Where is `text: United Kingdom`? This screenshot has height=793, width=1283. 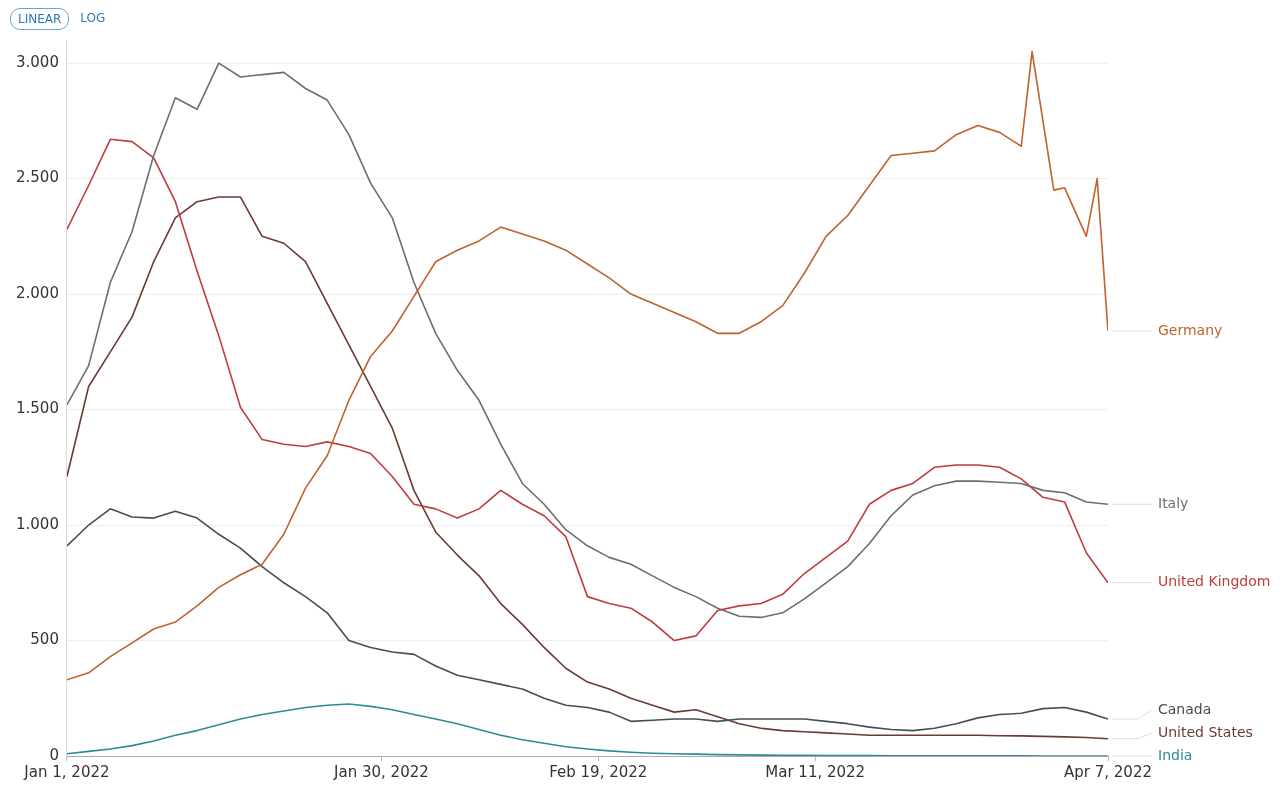
text: United Kingdom is located at coordinates (1214, 581).